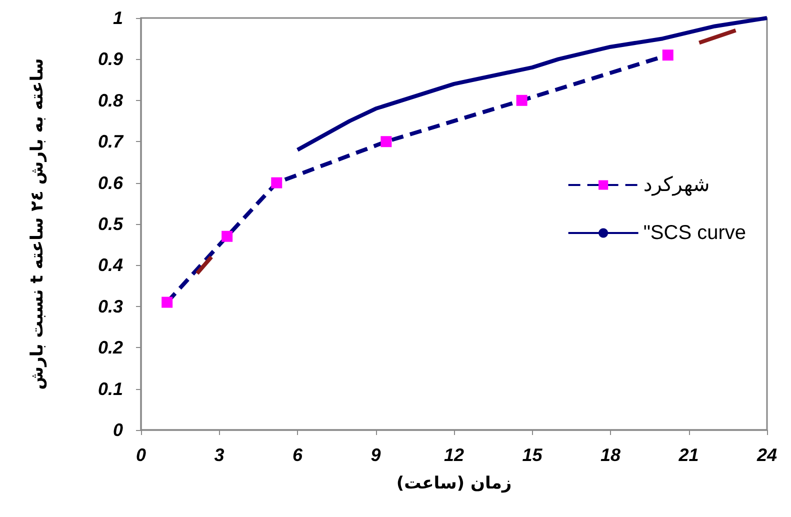  Describe the element at coordinates (688, 455) in the screenshot. I see `x-tick-label: 21` at that location.